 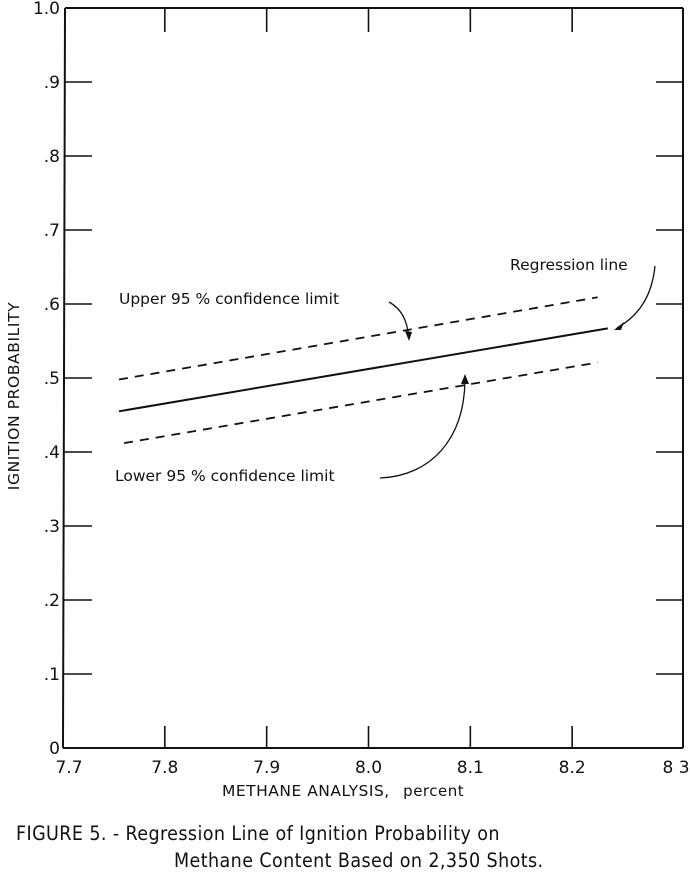 What do you see at coordinates (358, 338) in the screenshot?
I see `series-upper-95-confidence-limit` at bounding box center [358, 338].